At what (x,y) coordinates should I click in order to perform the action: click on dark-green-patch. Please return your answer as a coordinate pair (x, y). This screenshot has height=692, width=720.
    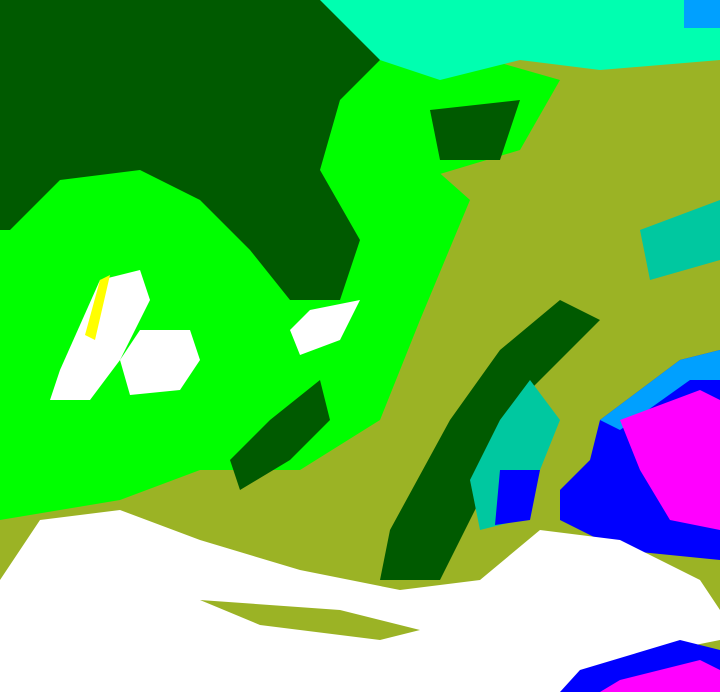
    Looking at the image, I should click on (475, 130).